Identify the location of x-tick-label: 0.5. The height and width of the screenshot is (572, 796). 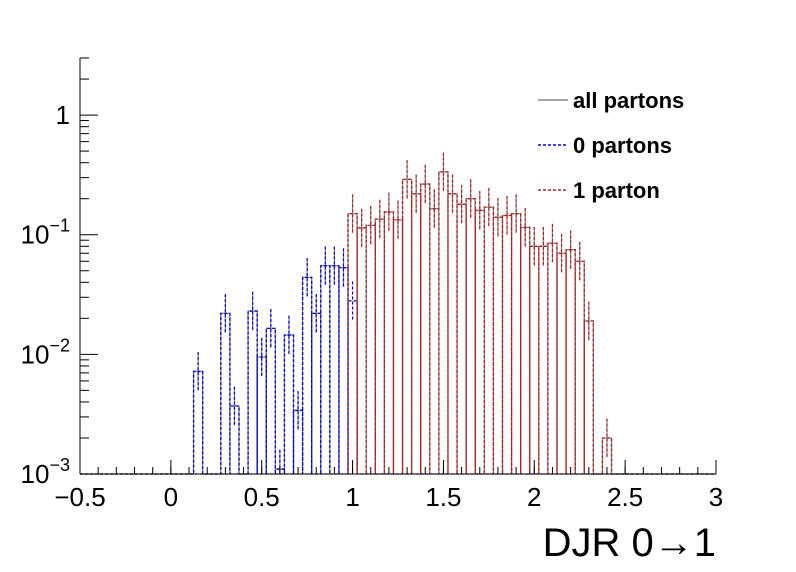
(262, 497).